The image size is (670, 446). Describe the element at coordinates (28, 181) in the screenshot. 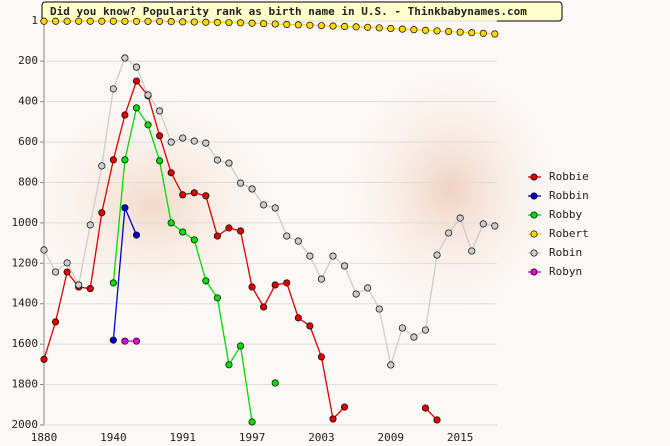

I see `y-tick-label: 800` at that location.